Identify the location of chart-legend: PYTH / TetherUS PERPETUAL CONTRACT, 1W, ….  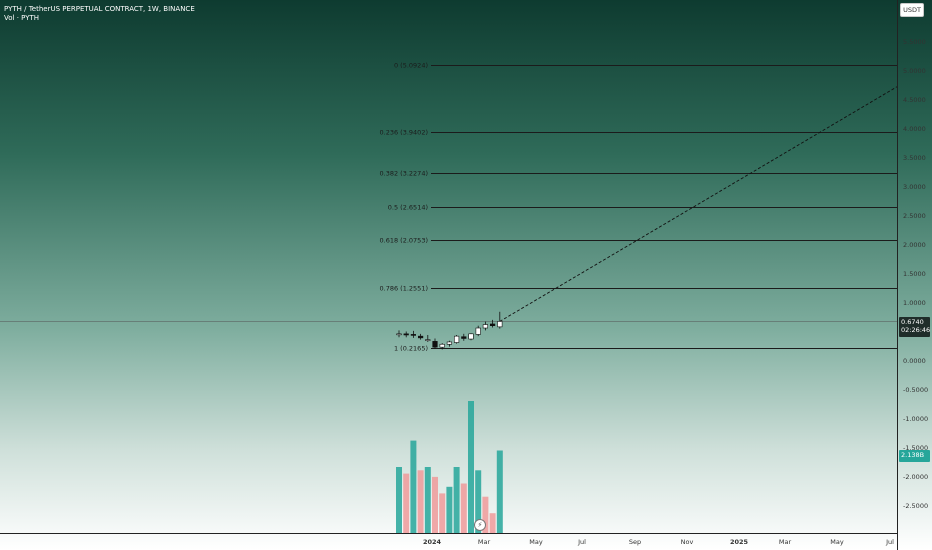
(99, 14).